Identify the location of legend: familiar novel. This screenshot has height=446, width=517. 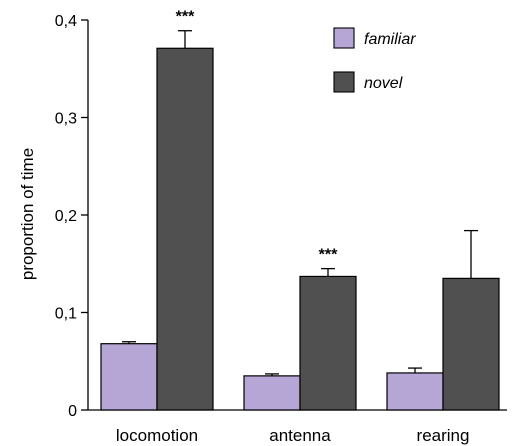
(374, 60).